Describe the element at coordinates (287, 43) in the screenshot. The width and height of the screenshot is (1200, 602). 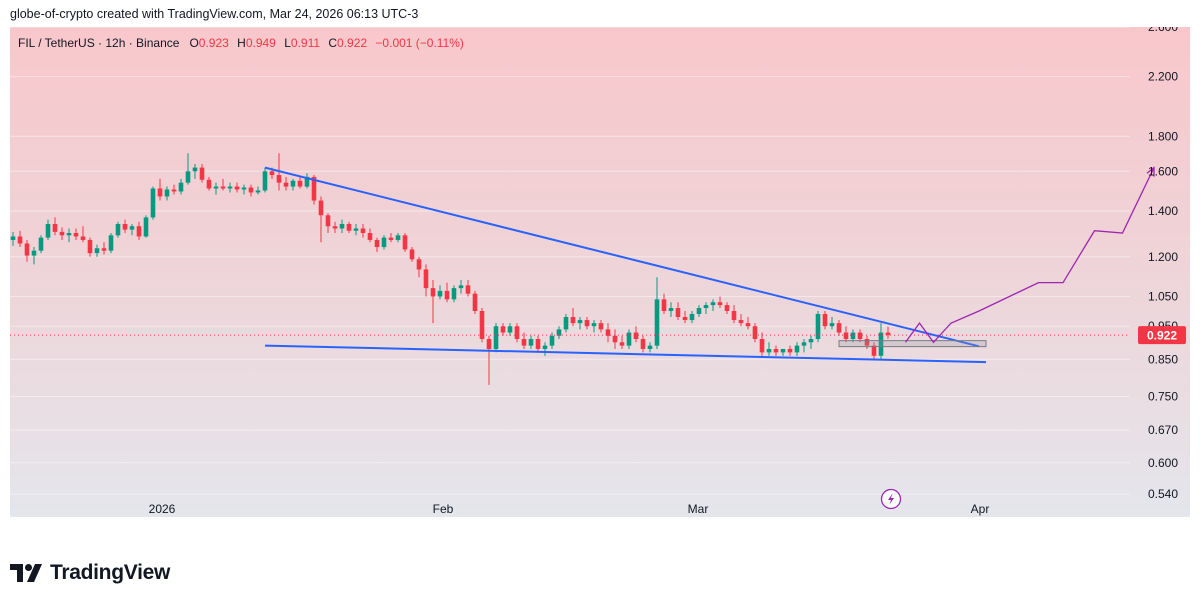
I see `legend-low-label: L` at that location.